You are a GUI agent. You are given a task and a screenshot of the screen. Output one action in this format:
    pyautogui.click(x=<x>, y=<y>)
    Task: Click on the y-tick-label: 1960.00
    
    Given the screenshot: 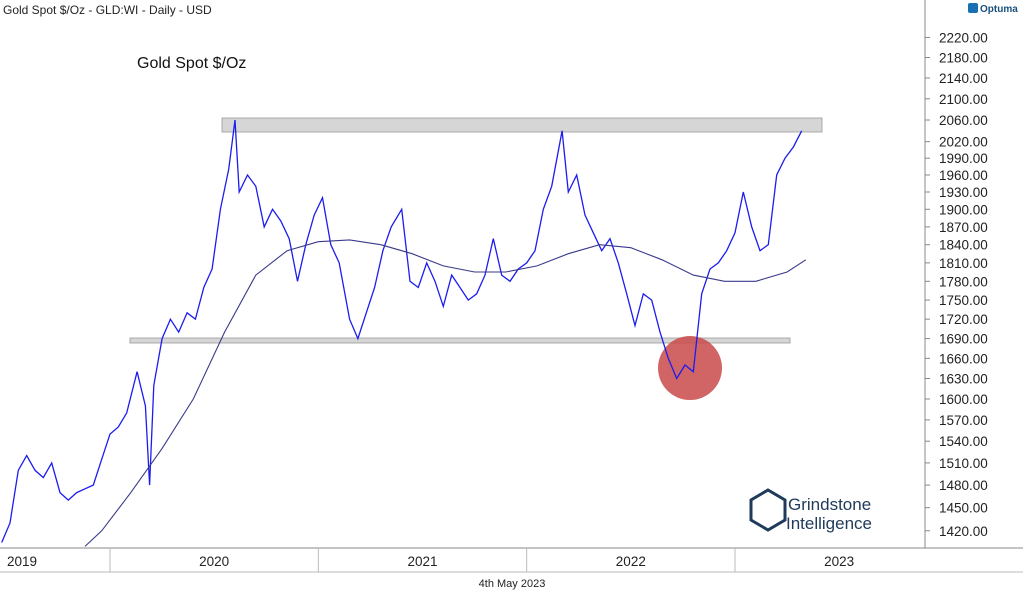 What is the action you would take?
    pyautogui.click(x=963, y=175)
    